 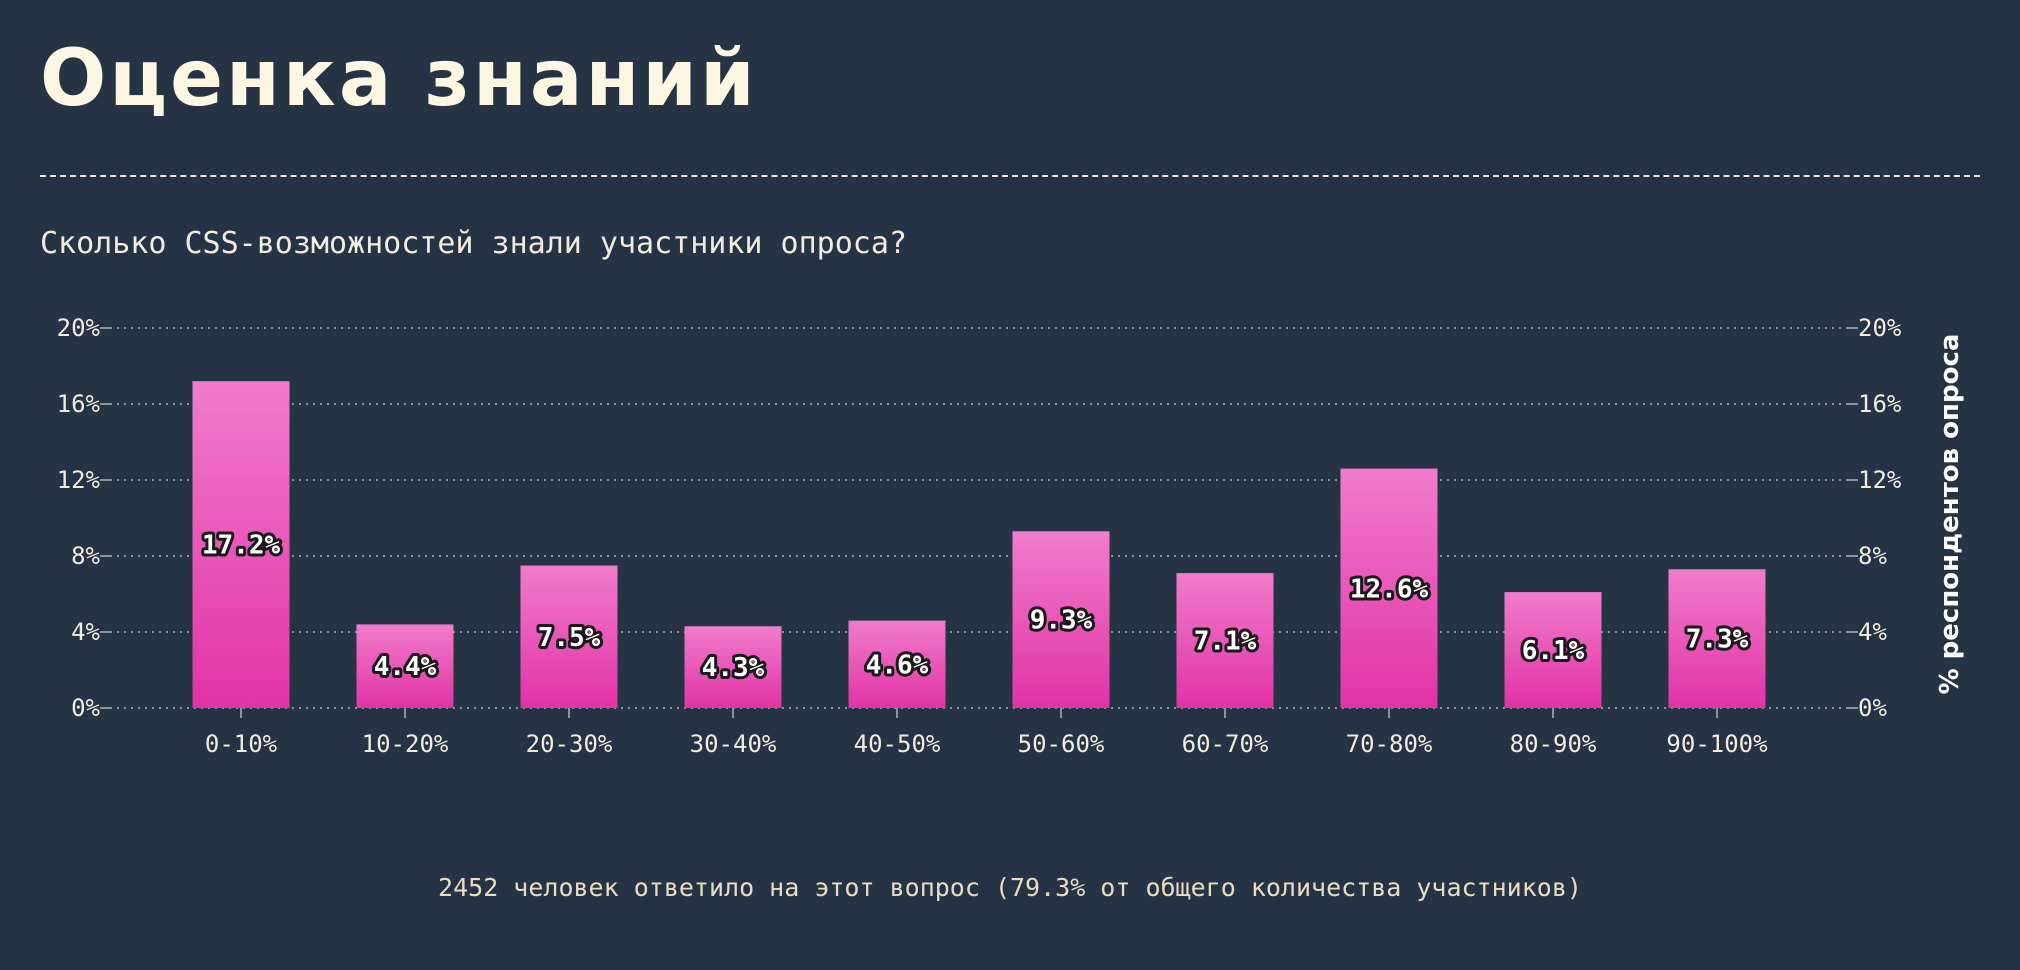 What do you see at coordinates (399, 79) in the screenshot?
I see `page-title: Оценка знаний` at bounding box center [399, 79].